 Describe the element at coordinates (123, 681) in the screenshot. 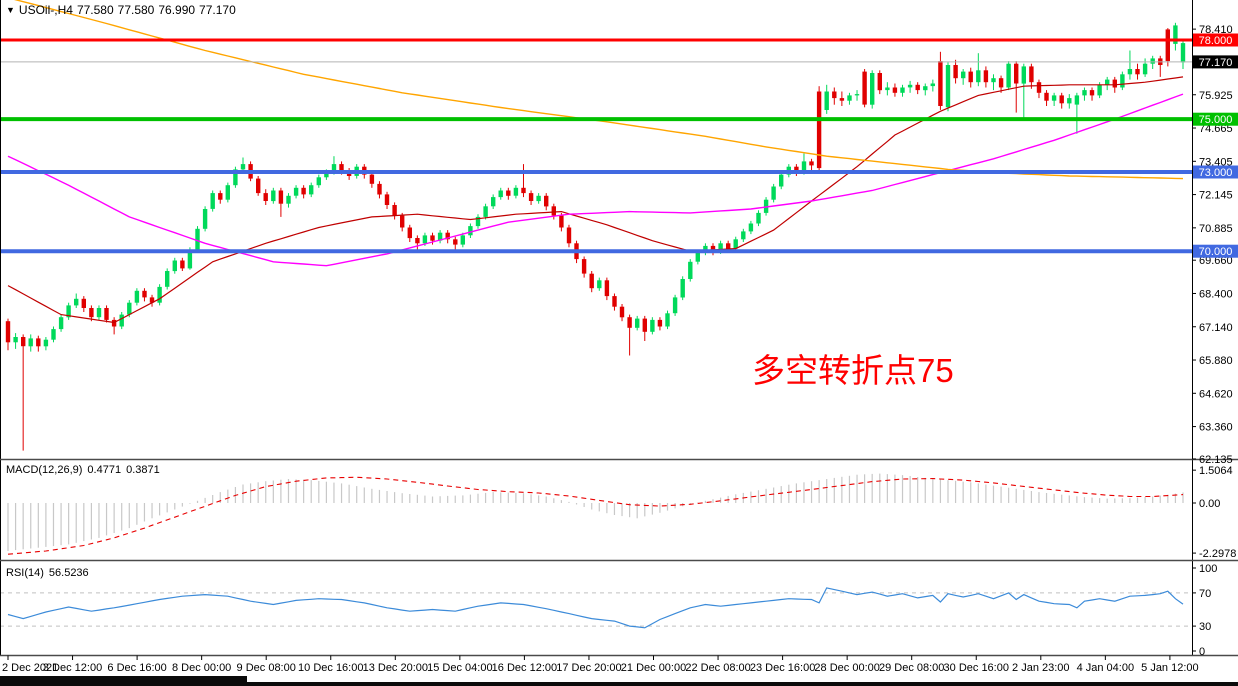

I see `bottom-scrollbar-thumb` at that location.